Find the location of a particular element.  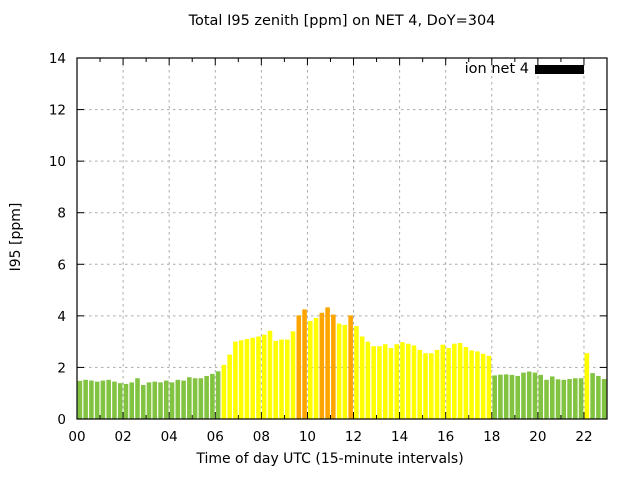

x-tick-label: 10 is located at coordinates (307, 437).